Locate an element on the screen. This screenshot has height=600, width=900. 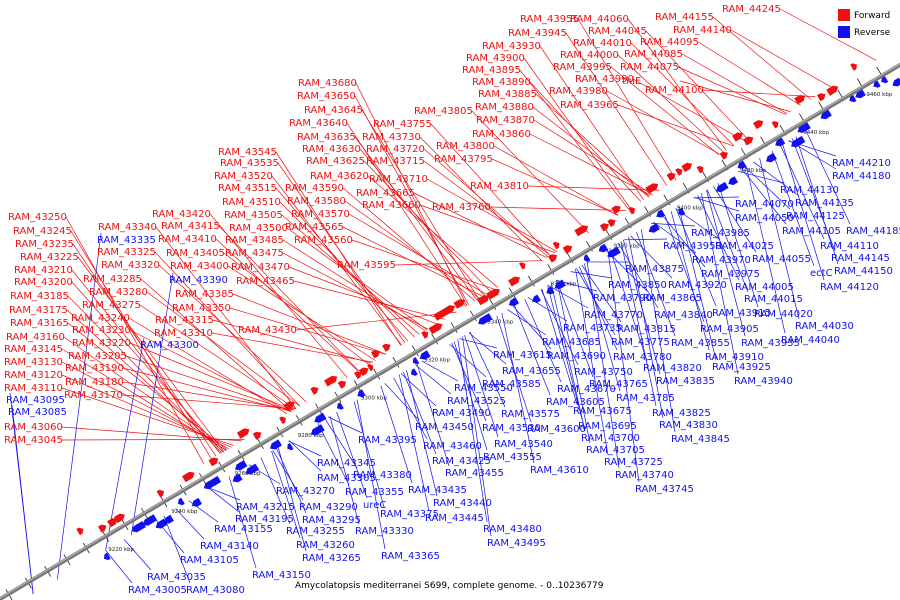
gene-label: RAM_43830 is located at coordinates (688, 425).